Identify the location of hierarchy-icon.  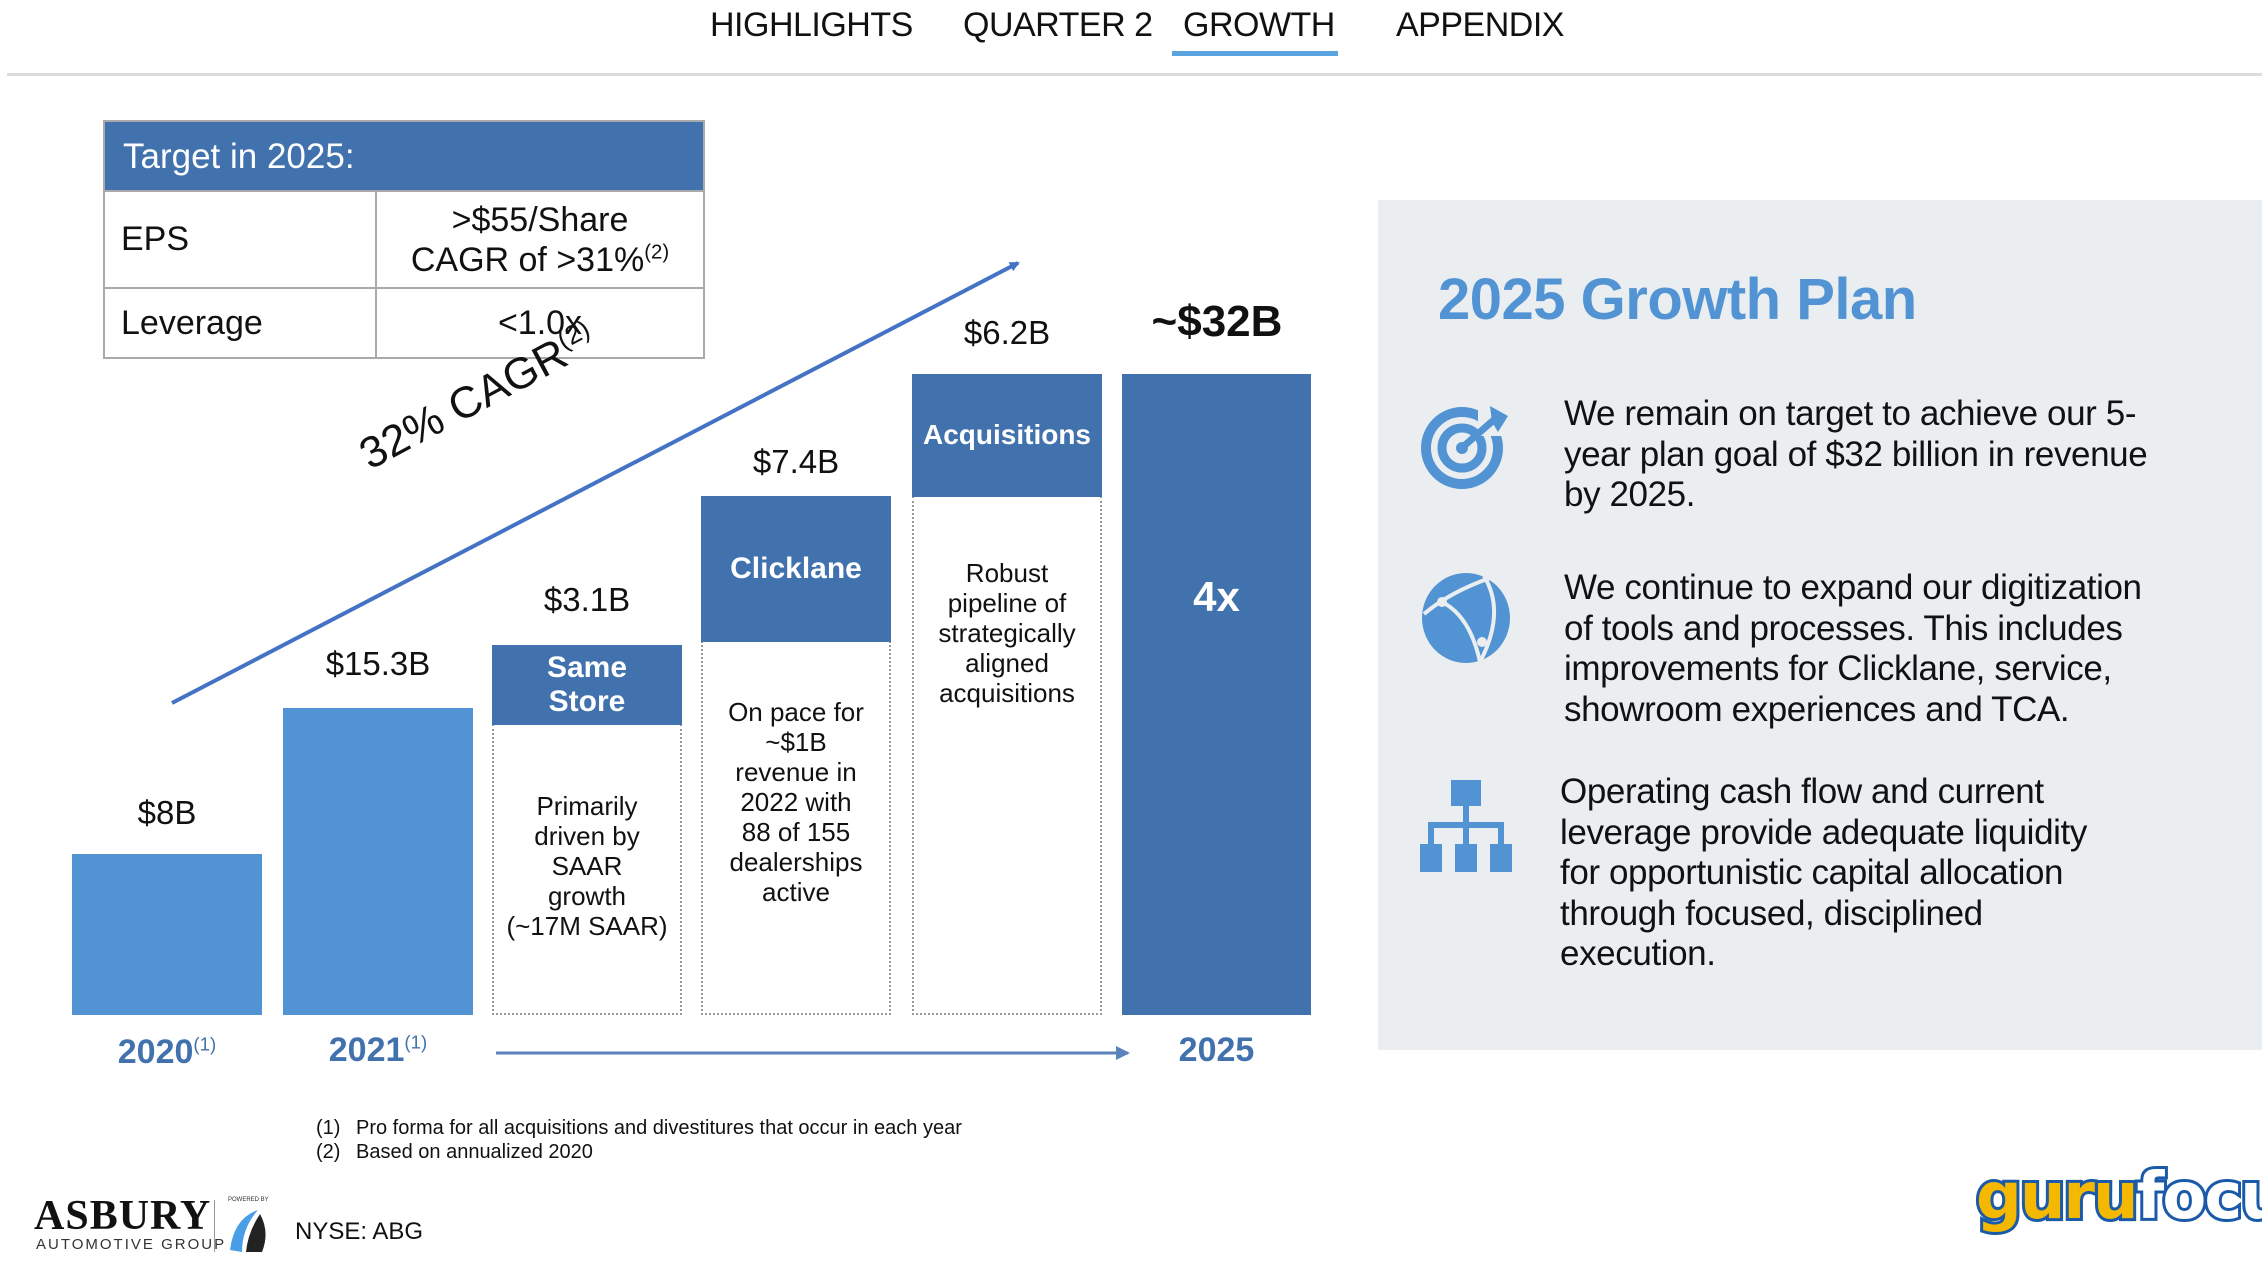
(1466, 826).